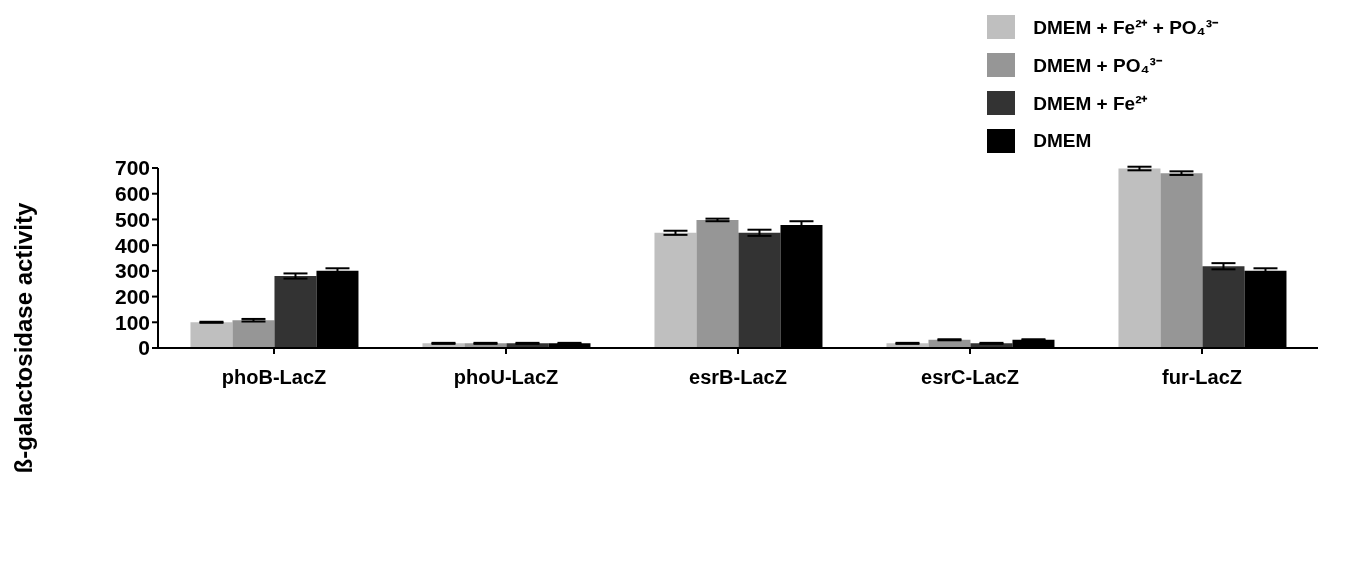 Image resolution: width=1345 pixels, height=569 pixels. I want to click on x-tick-label: fur-LacZ, so click(1202, 377).